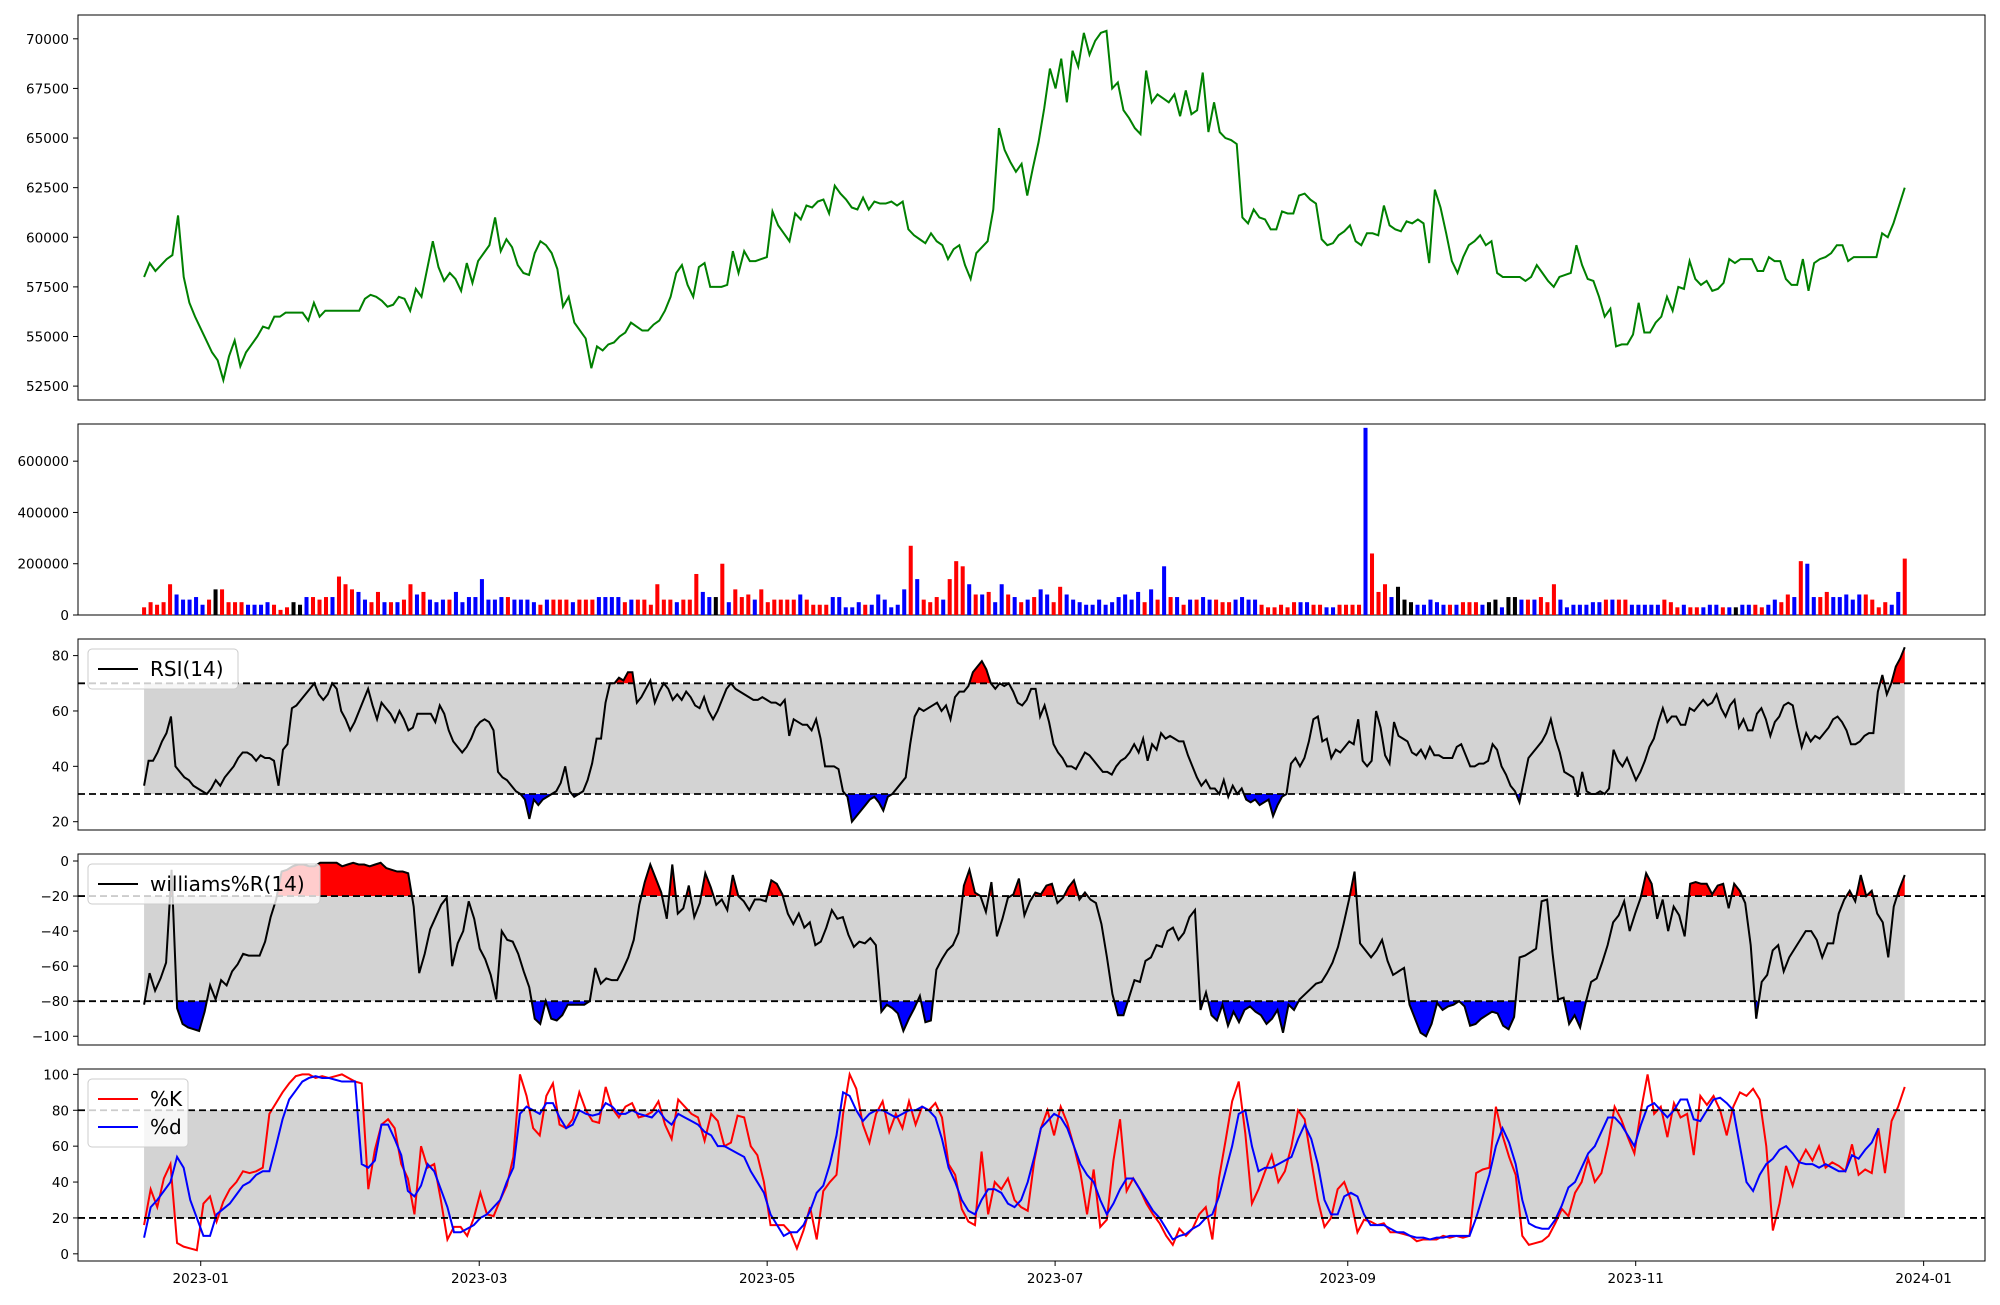 The image size is (2000, 1305). What do you see at coordinates (43, 513) in the screenshot?
I see `y-tick-label: 400000` at bounding box center [43, 513].